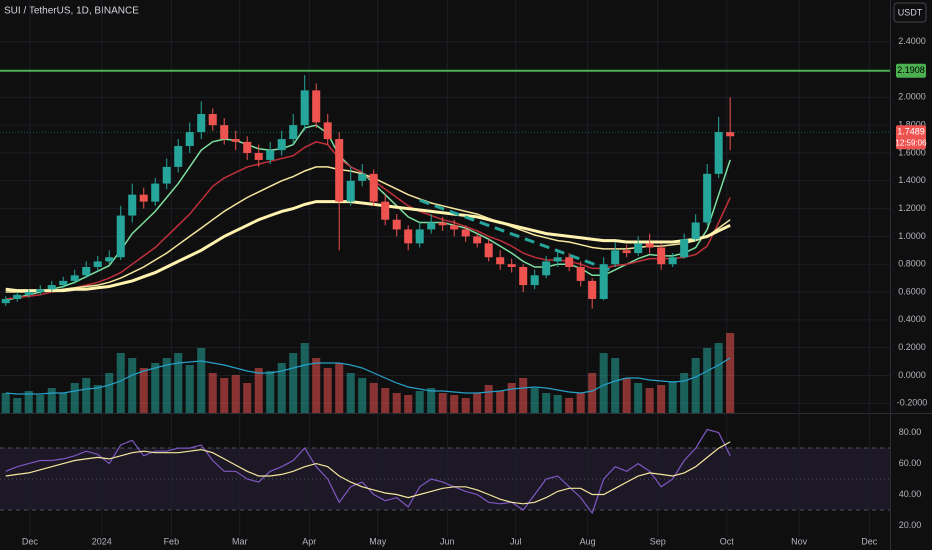  Describe the element at coordinates (727, 541) in the screenshot. I see `x-tick-label: Oct` at that location.